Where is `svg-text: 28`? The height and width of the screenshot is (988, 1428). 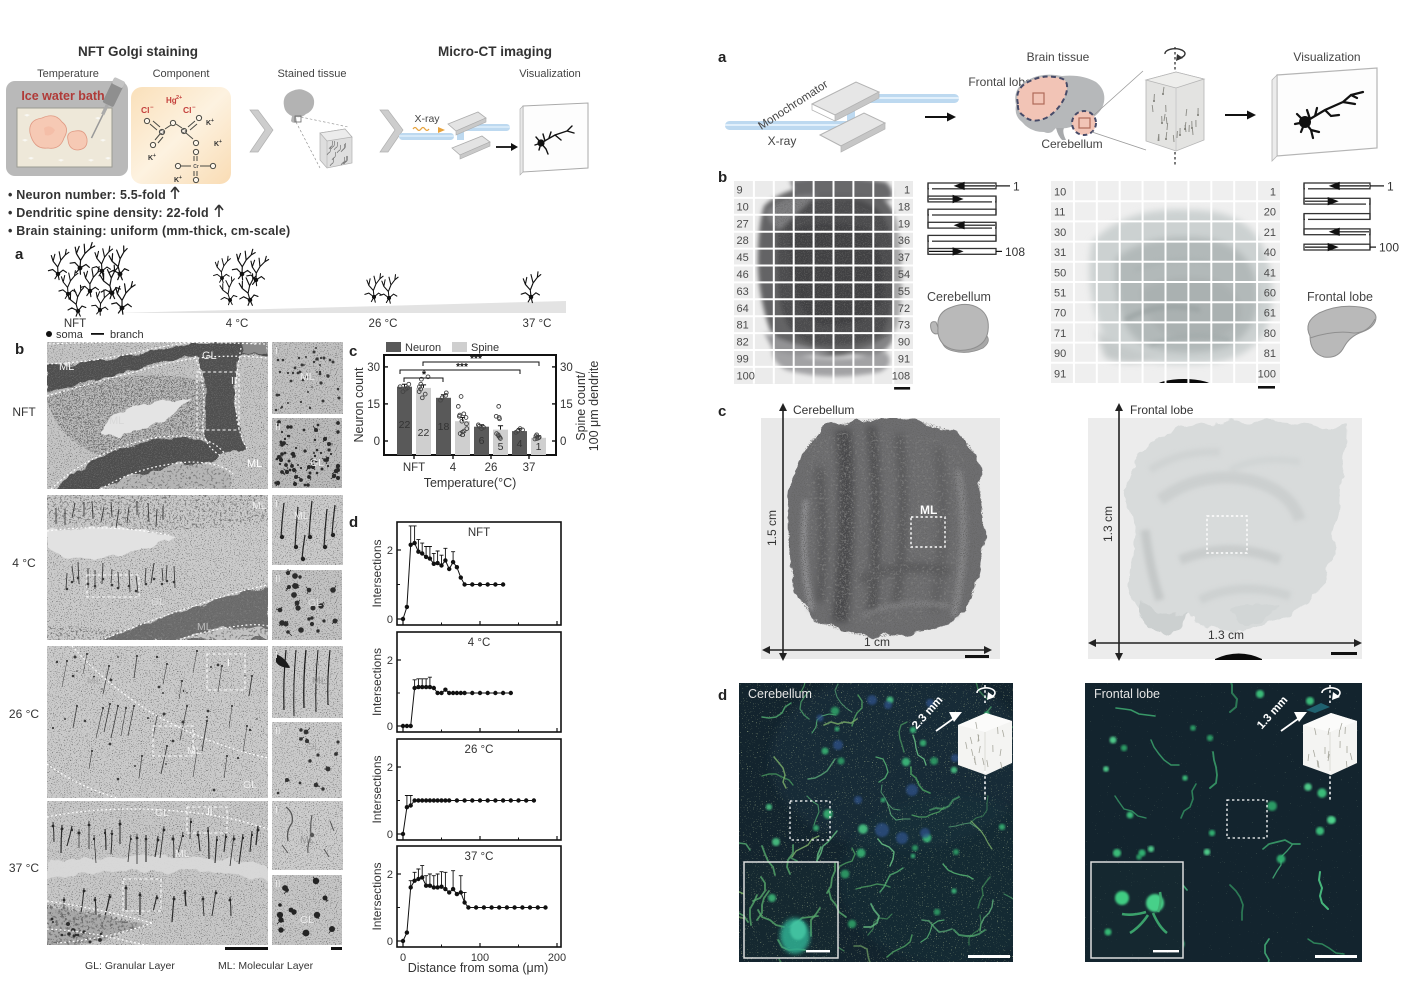 svg-text: 28 is located at coordinates (743, 241).